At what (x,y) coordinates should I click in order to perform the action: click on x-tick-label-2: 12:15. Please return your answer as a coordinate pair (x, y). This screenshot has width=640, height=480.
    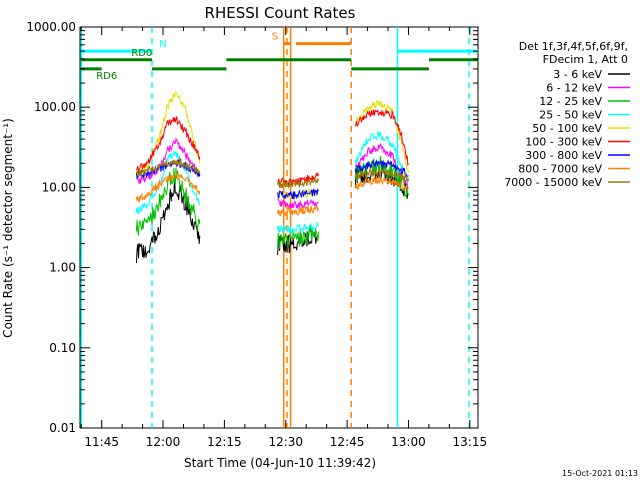
    Looking at the image, I should click on (224, 442).